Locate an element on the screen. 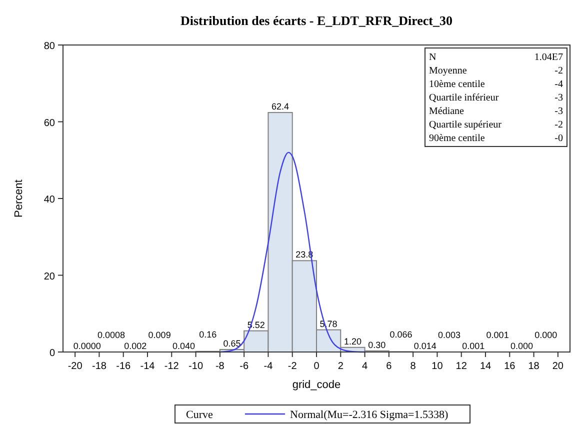  x-tick-label: -8 is located at coordinates (220, 366).